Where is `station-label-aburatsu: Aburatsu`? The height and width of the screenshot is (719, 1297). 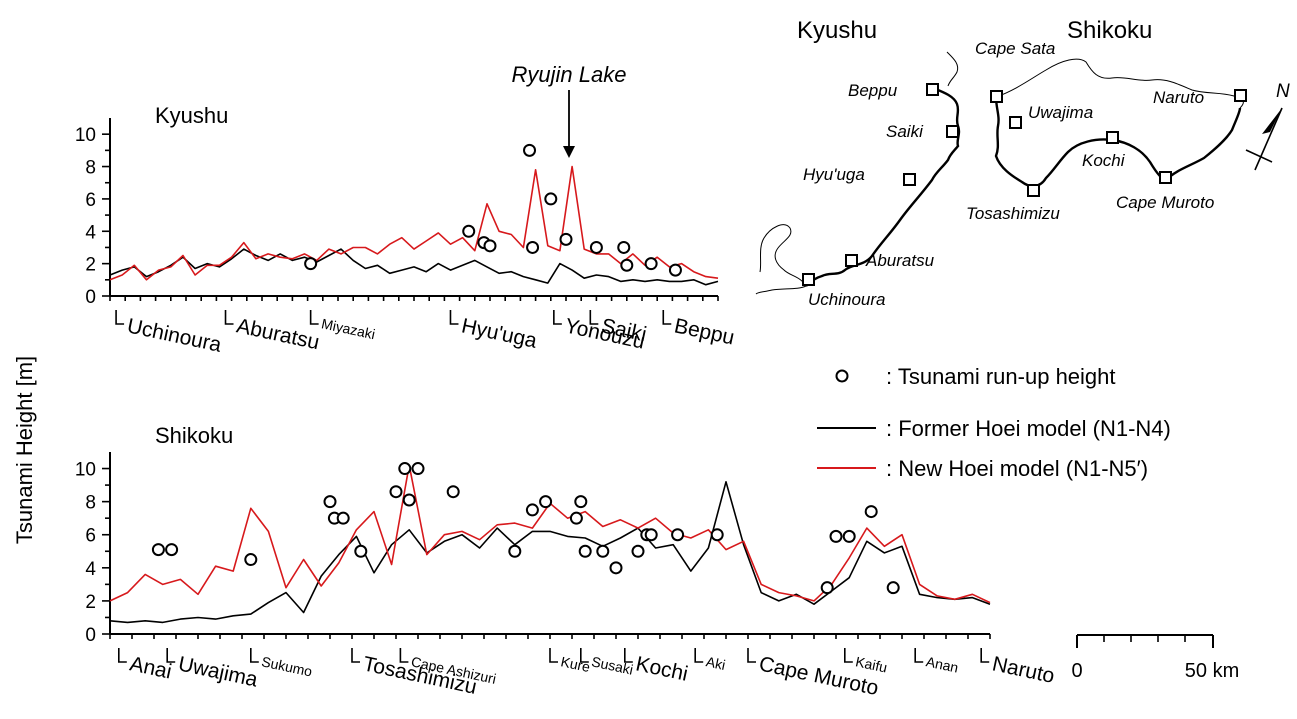 station-label-aburatsu: Aburatsu is located at coordinates (900, 260).